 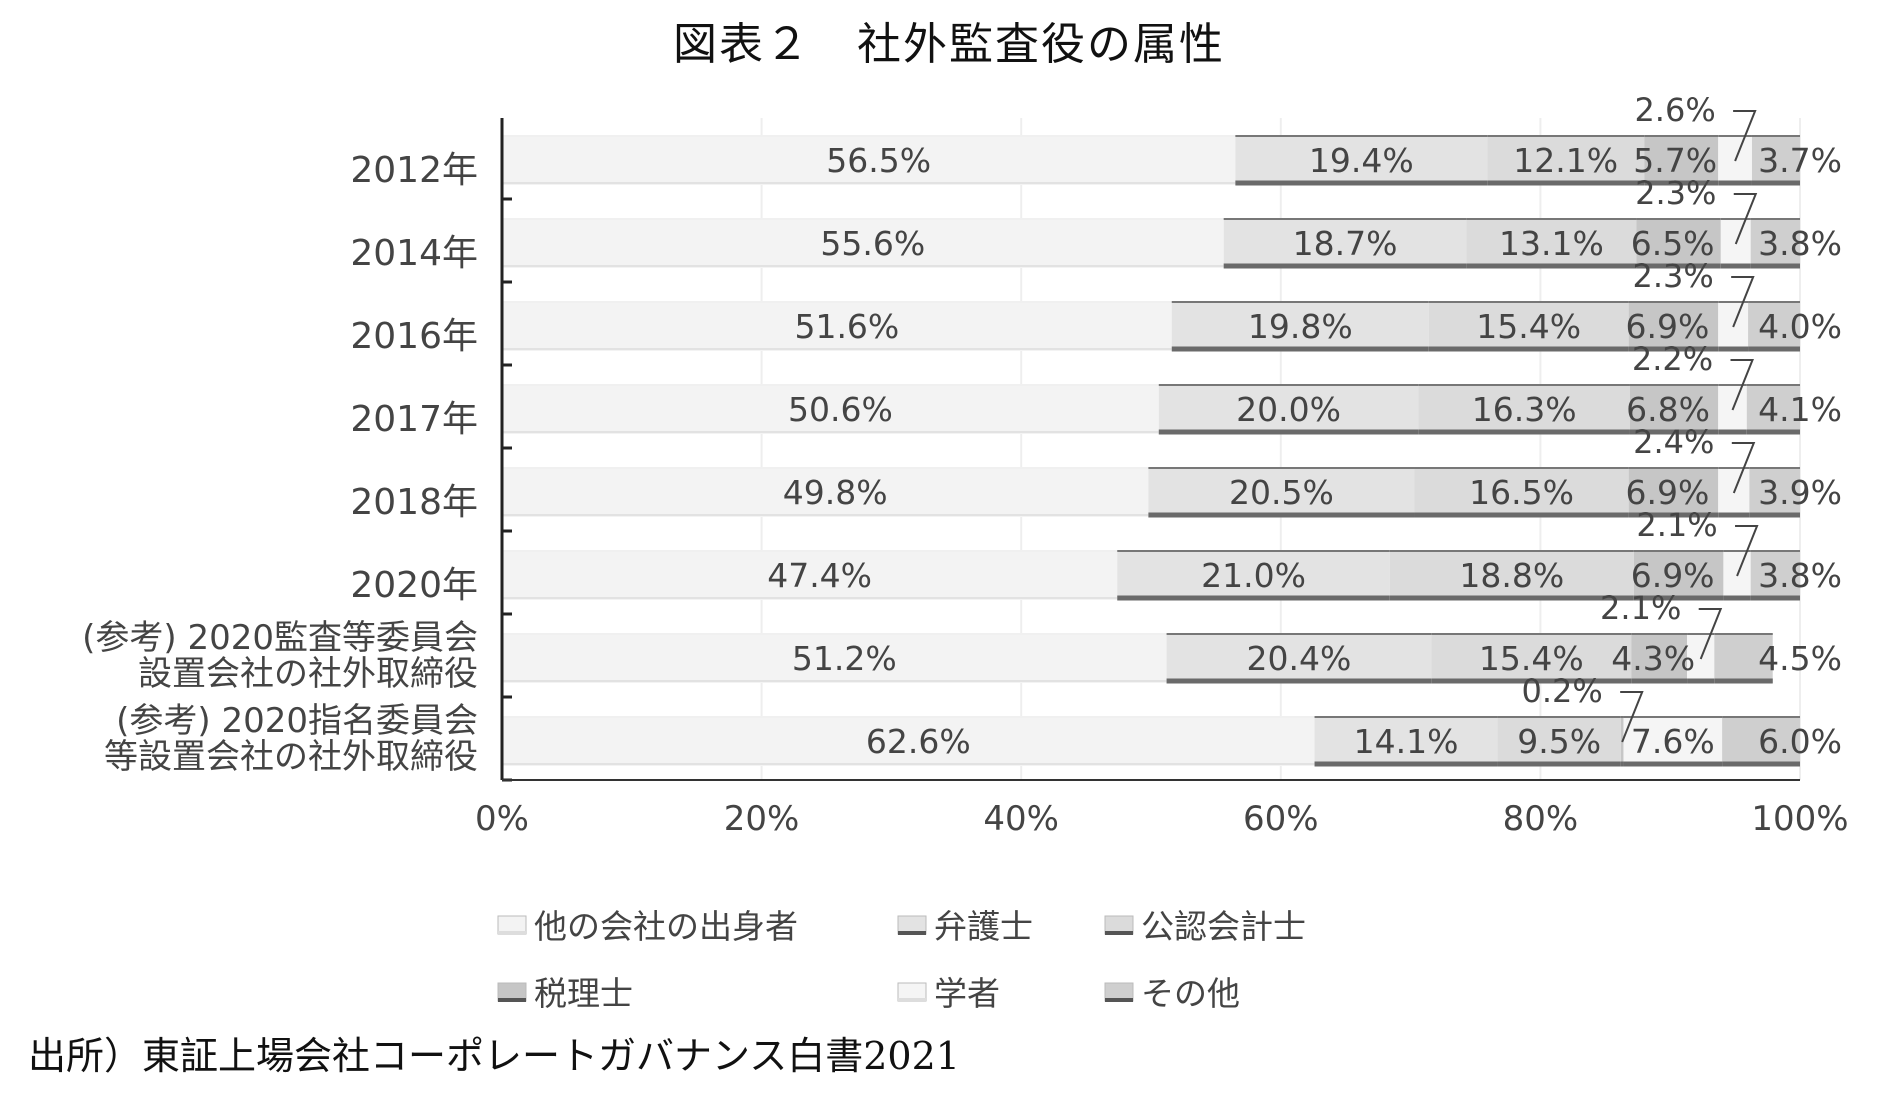 What do you see at coordinates (414, 170) in the screenshot?
I see `category-label: 2012年` at bounding box center [414, 170].